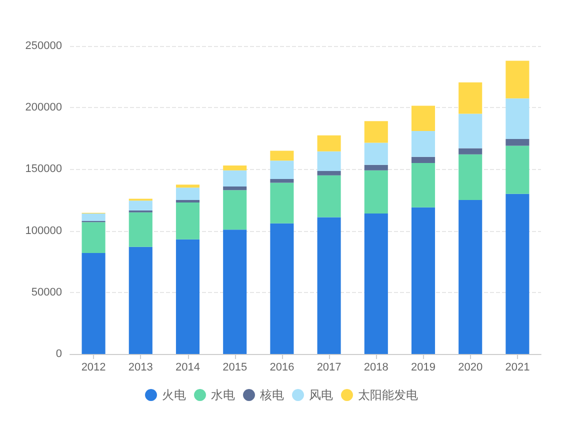 This screenshot has height=432, width=563. What do you see at coordinates (59, 354) in the screenshot?
I see `y-tick-label: 0` at bounding box center [59, 354].